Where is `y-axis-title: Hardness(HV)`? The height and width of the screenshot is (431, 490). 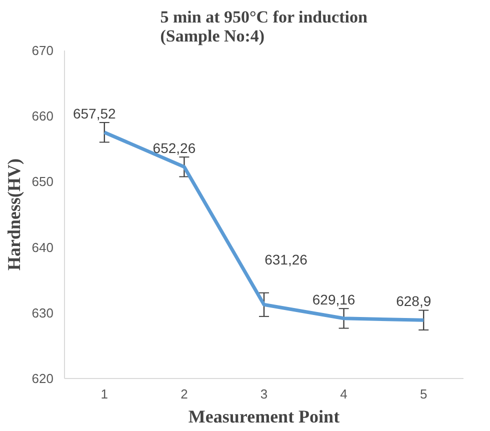
y-axis-title: Hardness(HV) is located at coordinates (14, 214).